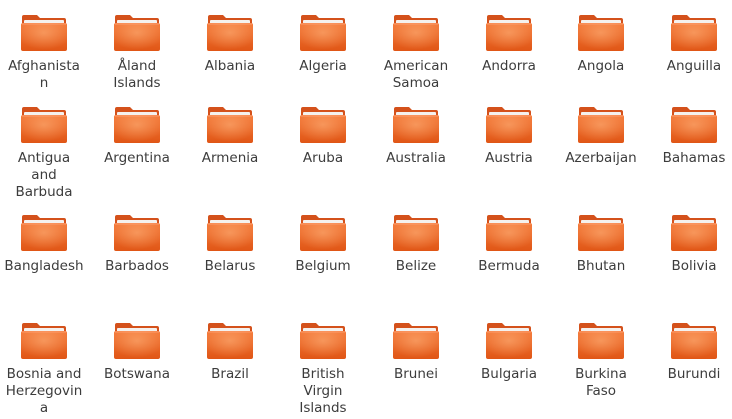 The height and width of the screenshot is (419, 732). I want to click on folder-item: Angola, so click(601, 43).